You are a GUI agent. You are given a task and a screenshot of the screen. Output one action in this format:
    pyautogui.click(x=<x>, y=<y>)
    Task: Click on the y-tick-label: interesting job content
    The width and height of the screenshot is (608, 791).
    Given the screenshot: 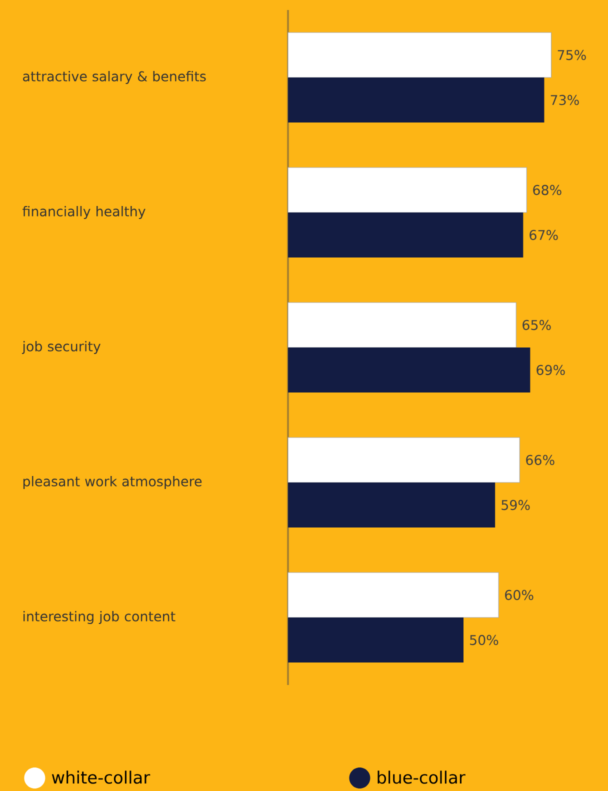 What is the action you would take?
    pyautogui.click(x=99, y=617)
    